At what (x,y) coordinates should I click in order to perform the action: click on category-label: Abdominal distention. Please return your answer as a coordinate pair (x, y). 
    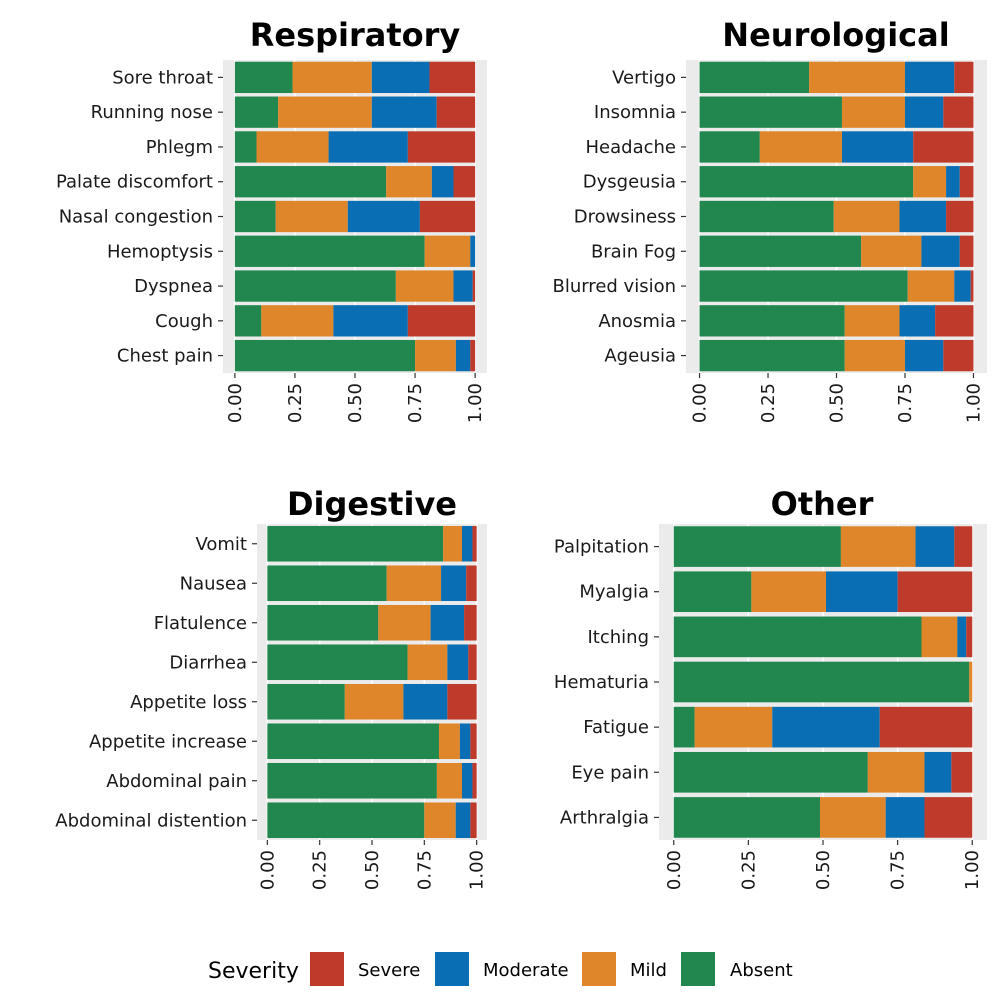
    Looking at the image, I should click on (151, 820).